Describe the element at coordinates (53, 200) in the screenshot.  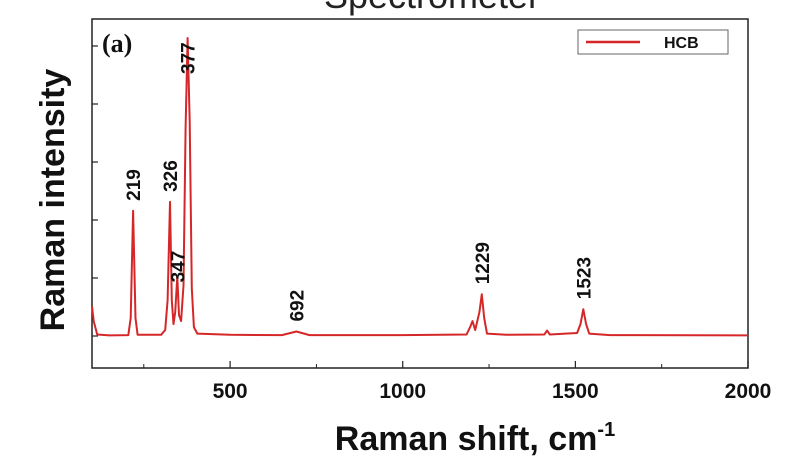
I see `y-axis-title: Raman intensity` at that location.